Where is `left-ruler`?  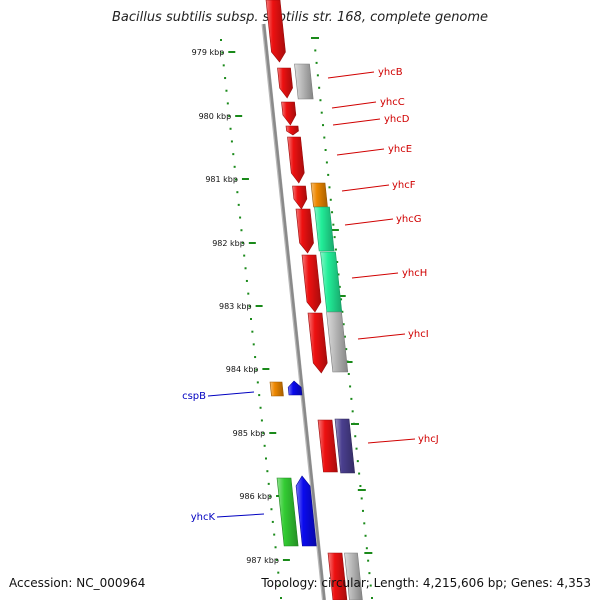 left-ruler is located at coordinates (251, 319).